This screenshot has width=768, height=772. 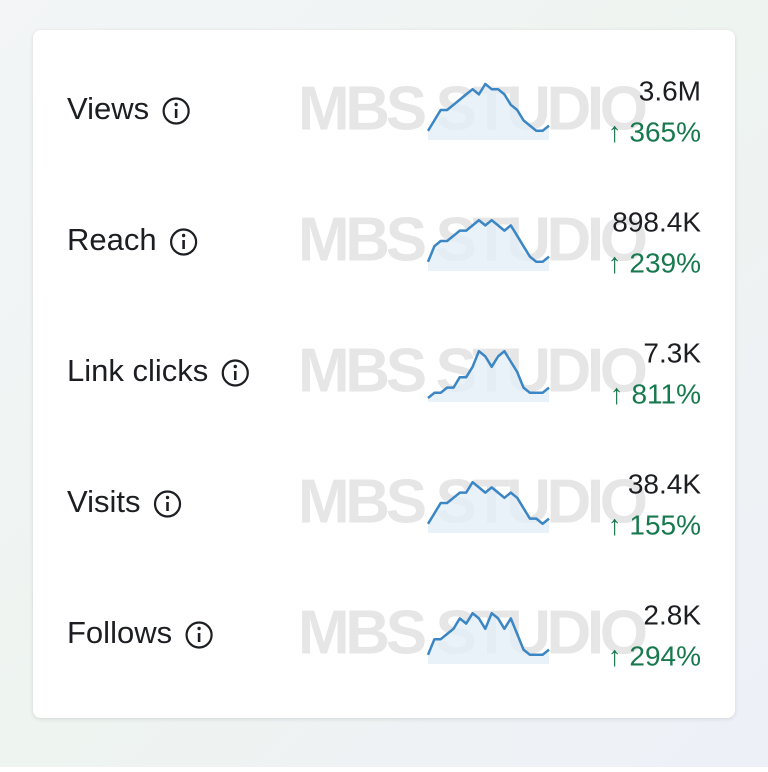 What do you see at coordinates (108, 108) in the screenshot?
I see `metric-label: Views` at bounding box center [108, 108].